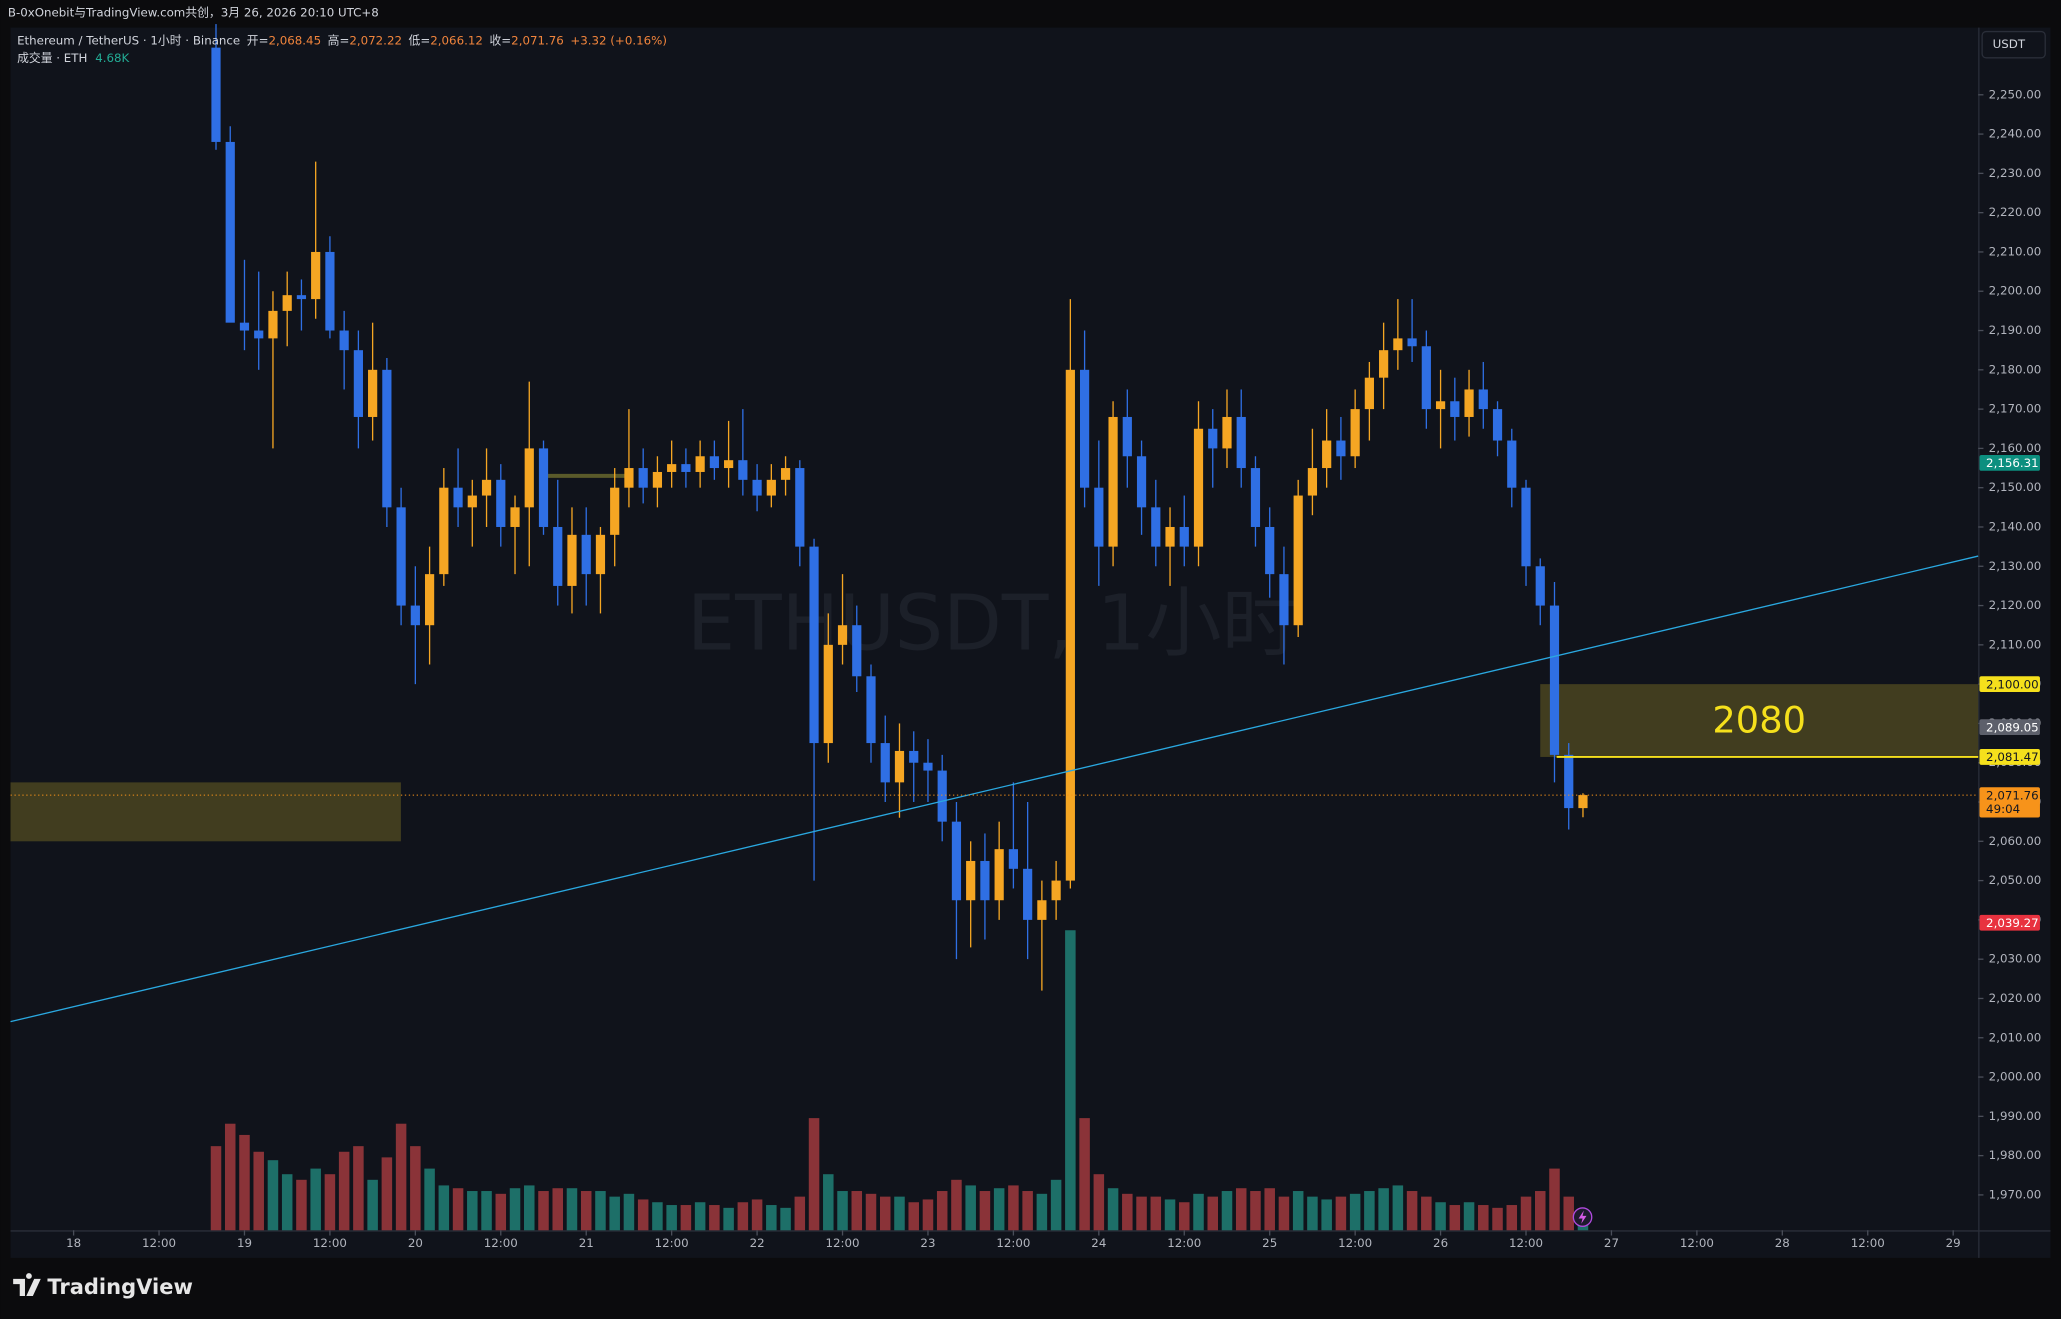 This screenshot has height=1319, width=2061. Describe the element at coordinates (1269, 1243) in the screenshot. I see `x-tick-label: 25` at that location.